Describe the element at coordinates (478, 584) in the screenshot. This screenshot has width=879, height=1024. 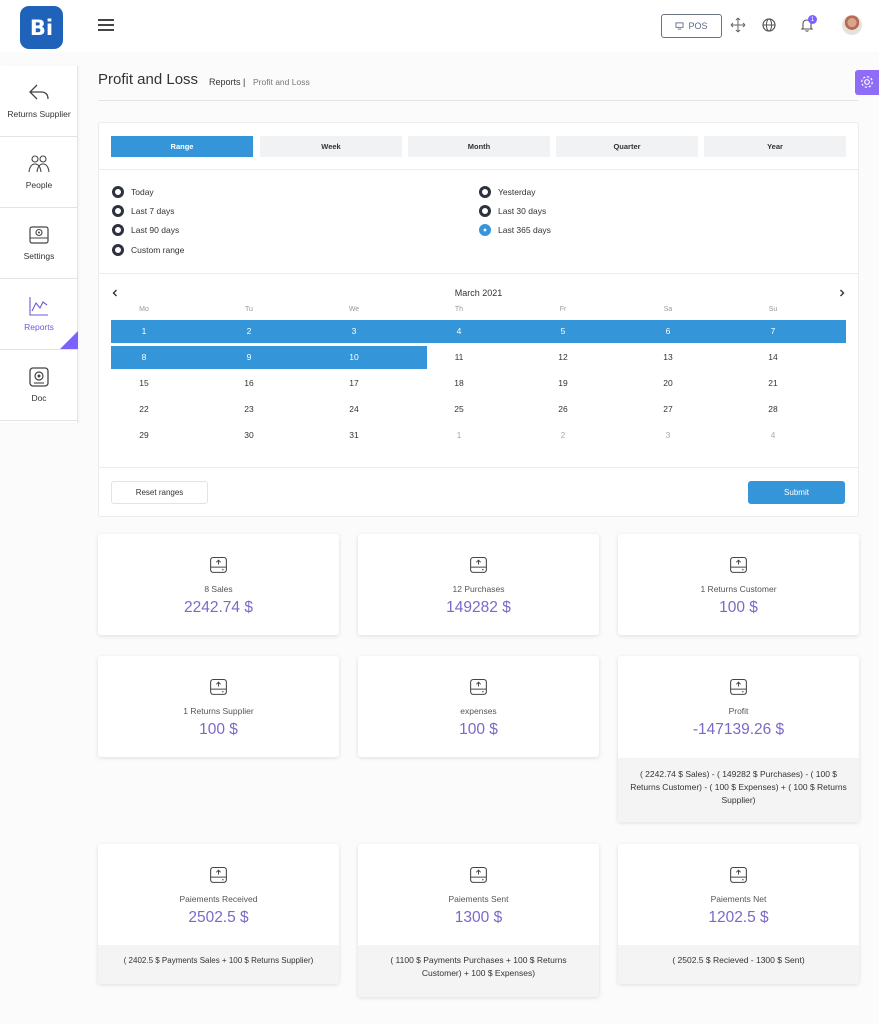
I see `purchases-card: 12 Purchases 149282 $` at that location.